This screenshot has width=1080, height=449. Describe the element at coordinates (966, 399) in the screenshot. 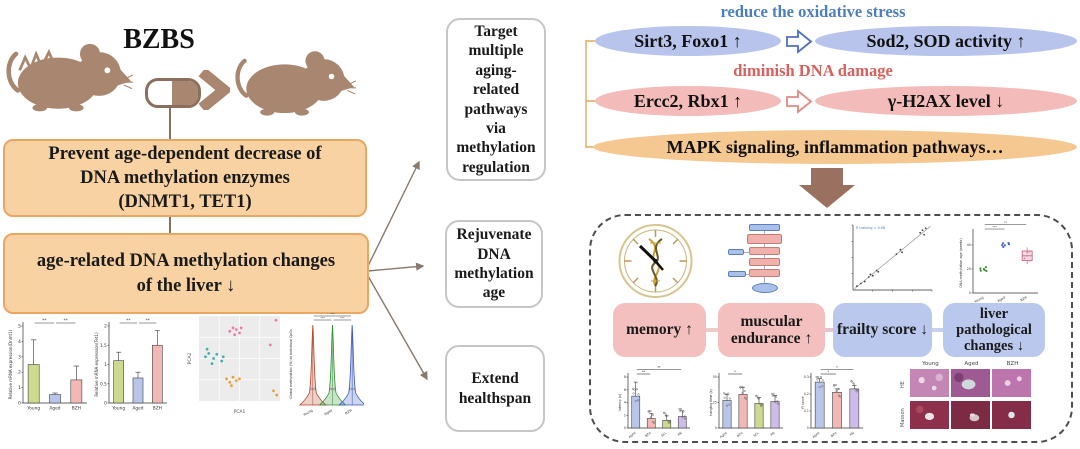

I see `liver-histology-grid: Young Aged BZH HE Masson` at that location.